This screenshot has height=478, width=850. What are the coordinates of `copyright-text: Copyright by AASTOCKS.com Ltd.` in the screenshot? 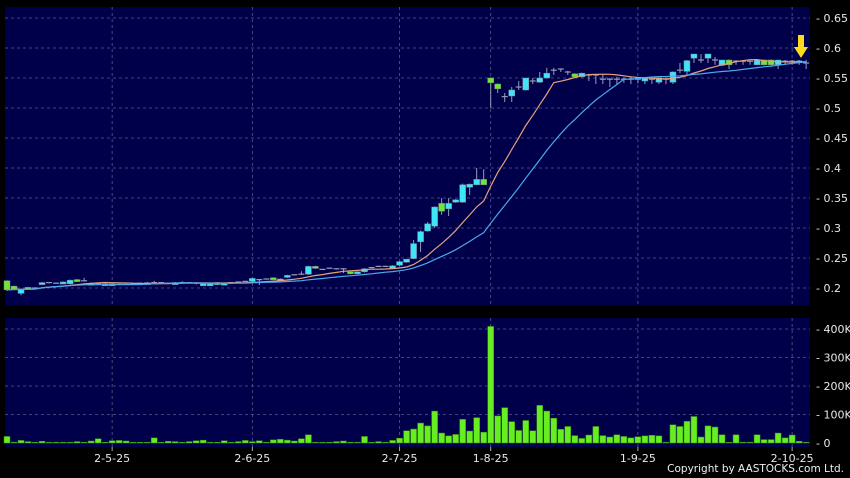 It's located at (755, 469).